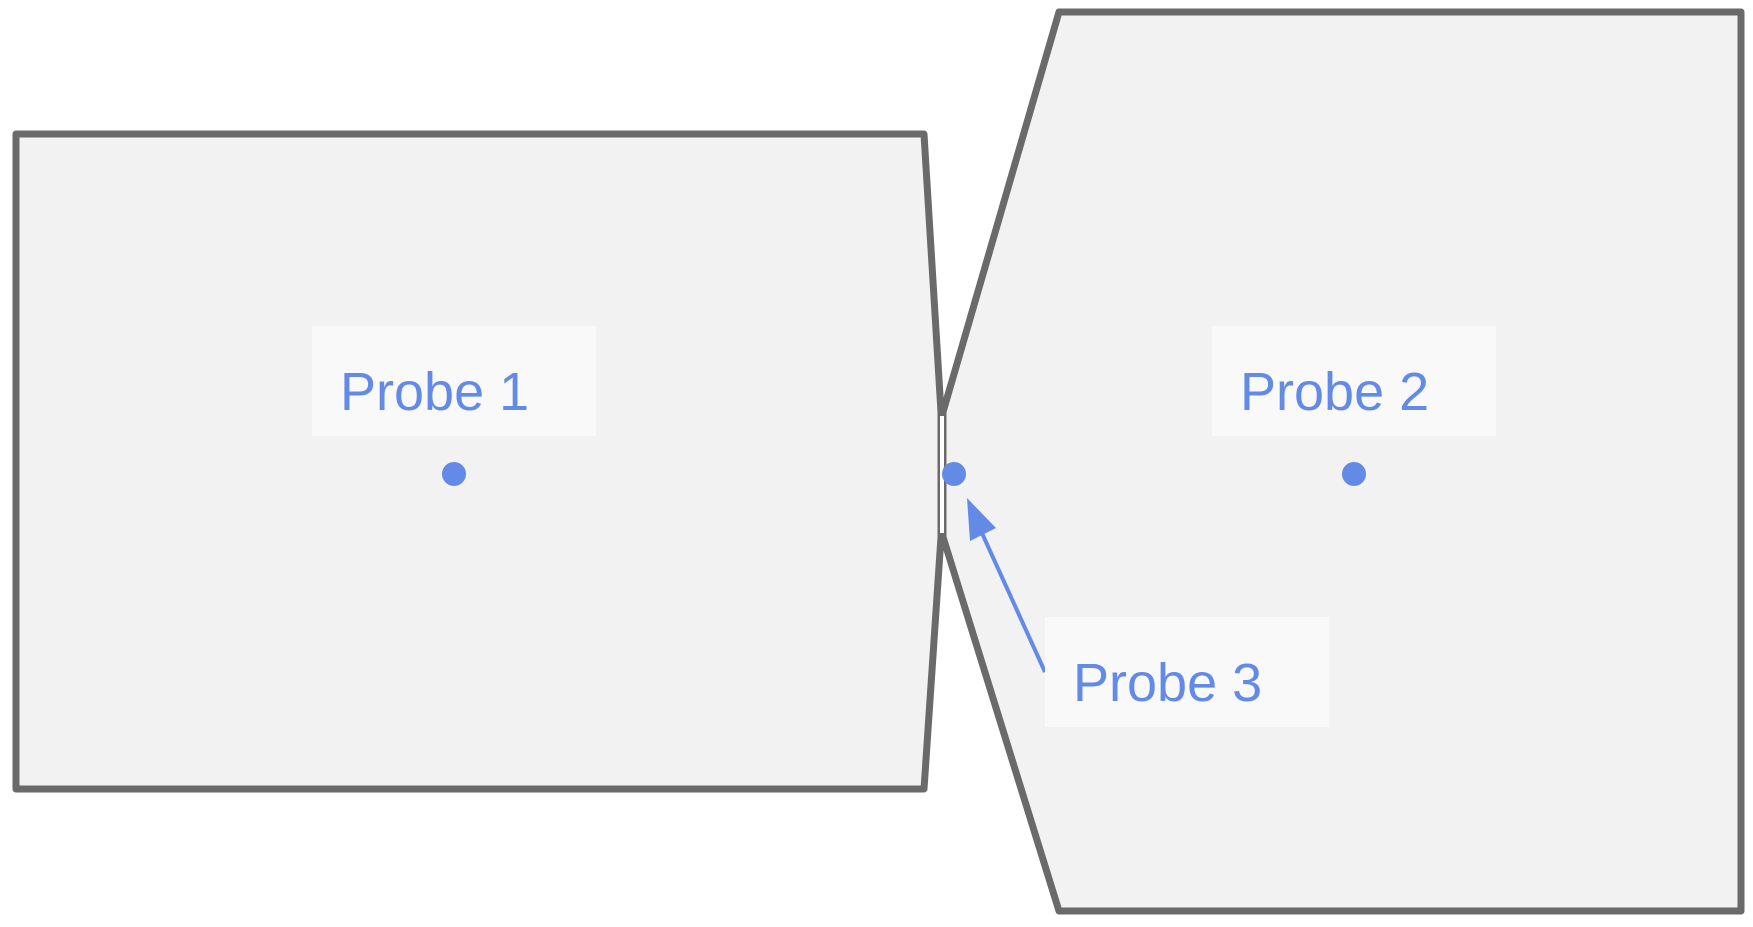 The height and width of the screenshot is (927, 1753). I want to click on probe-1-label-text: Probe 1, so click(434, 392).